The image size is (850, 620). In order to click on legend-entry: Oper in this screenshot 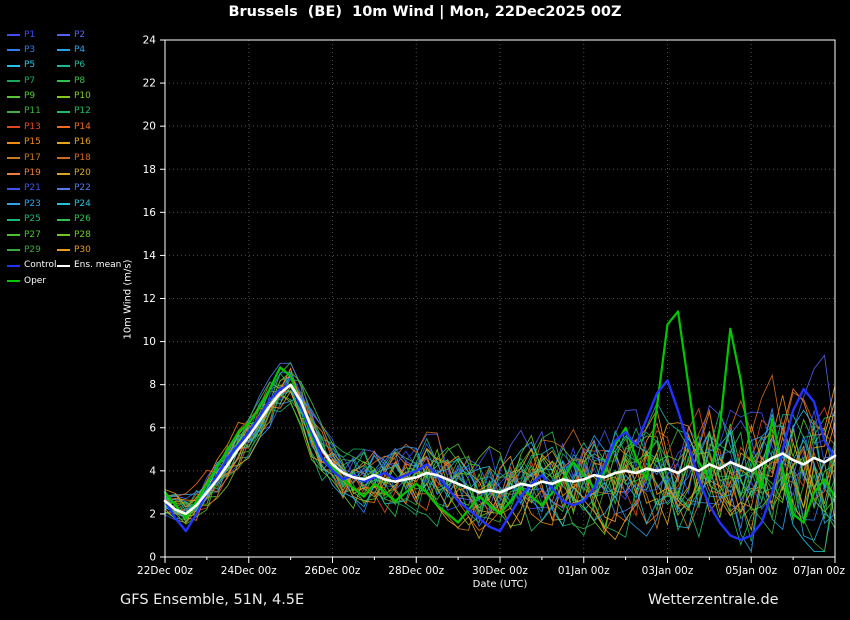, I will do `click(32, 281)`.